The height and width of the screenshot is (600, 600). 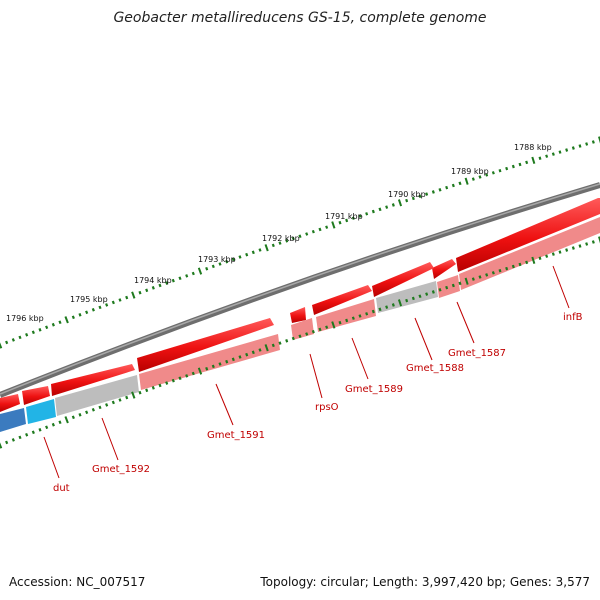 I want to click on feature-dut, so click(x=41, y=411).